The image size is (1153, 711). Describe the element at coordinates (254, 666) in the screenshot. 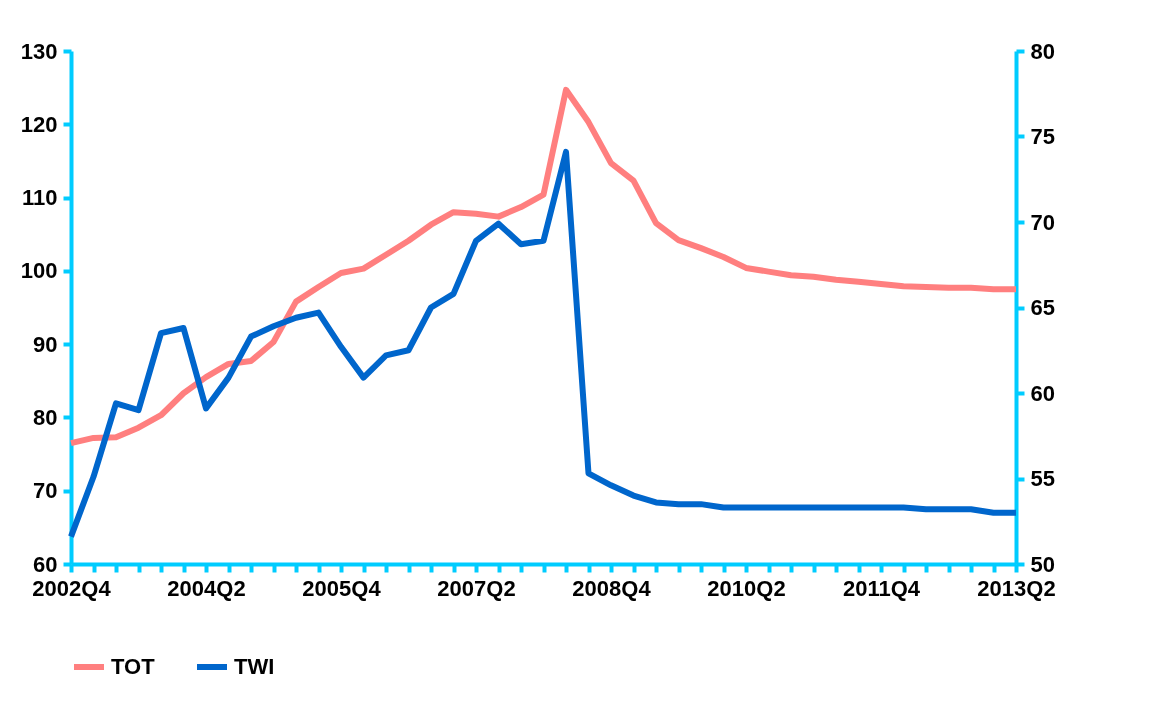

I see `legend-label: TWI` at that location.